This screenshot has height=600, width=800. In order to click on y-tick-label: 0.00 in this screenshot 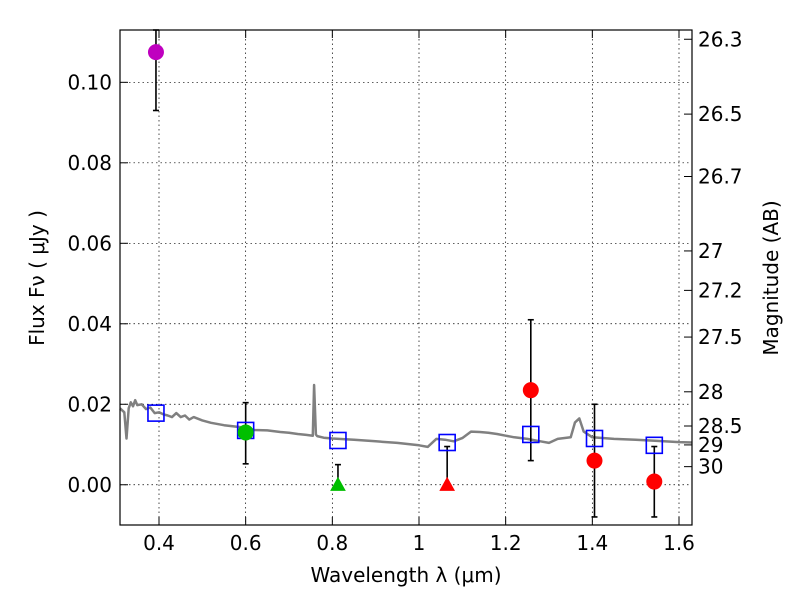, I will do `click(89, 485)`.